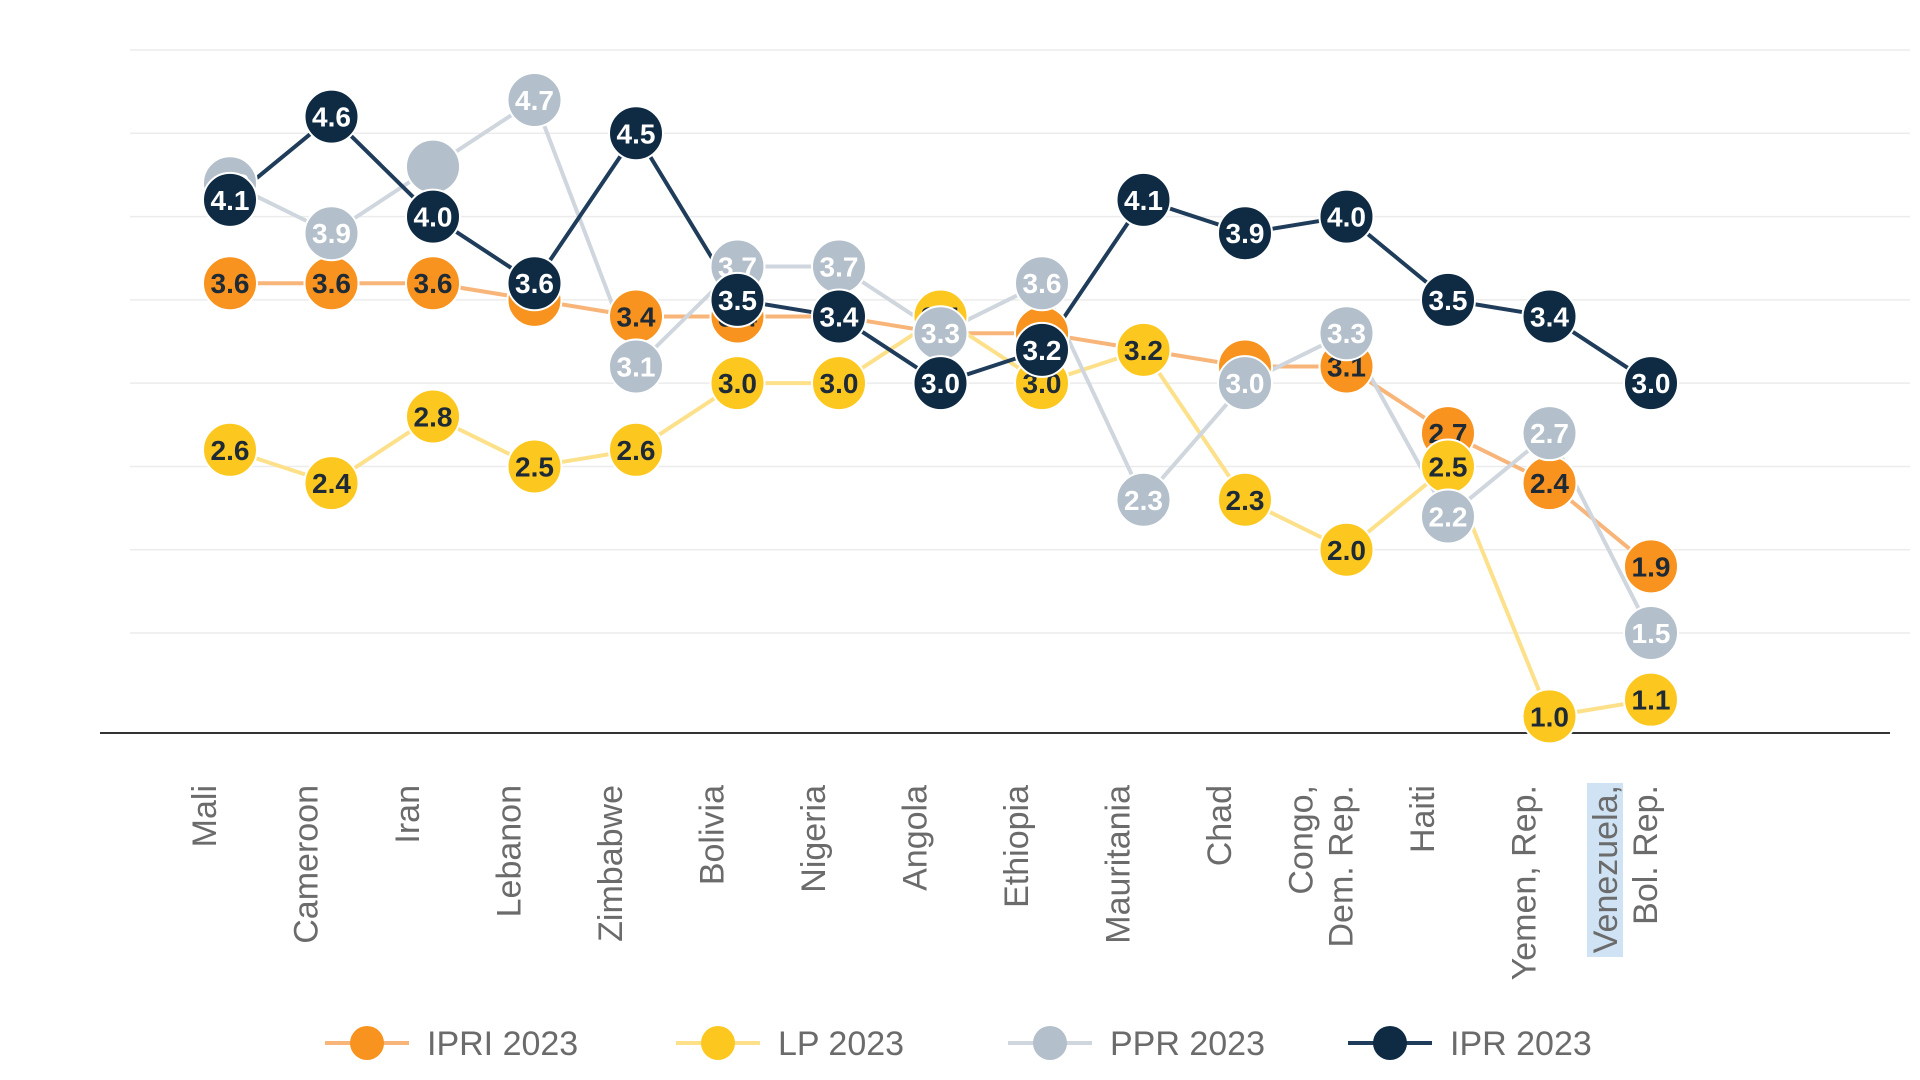 This screenshot has width=1920, height=1080. I want to click on data-label: 2.5, so click(534, 466).